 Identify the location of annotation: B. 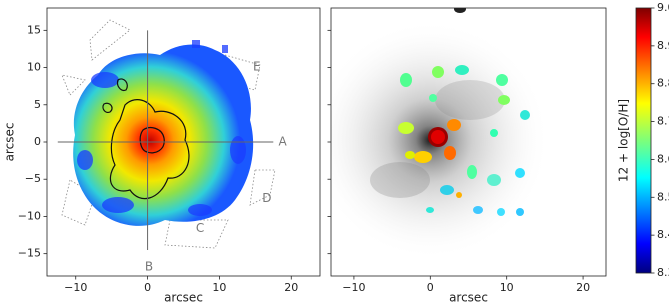
(149, 267).